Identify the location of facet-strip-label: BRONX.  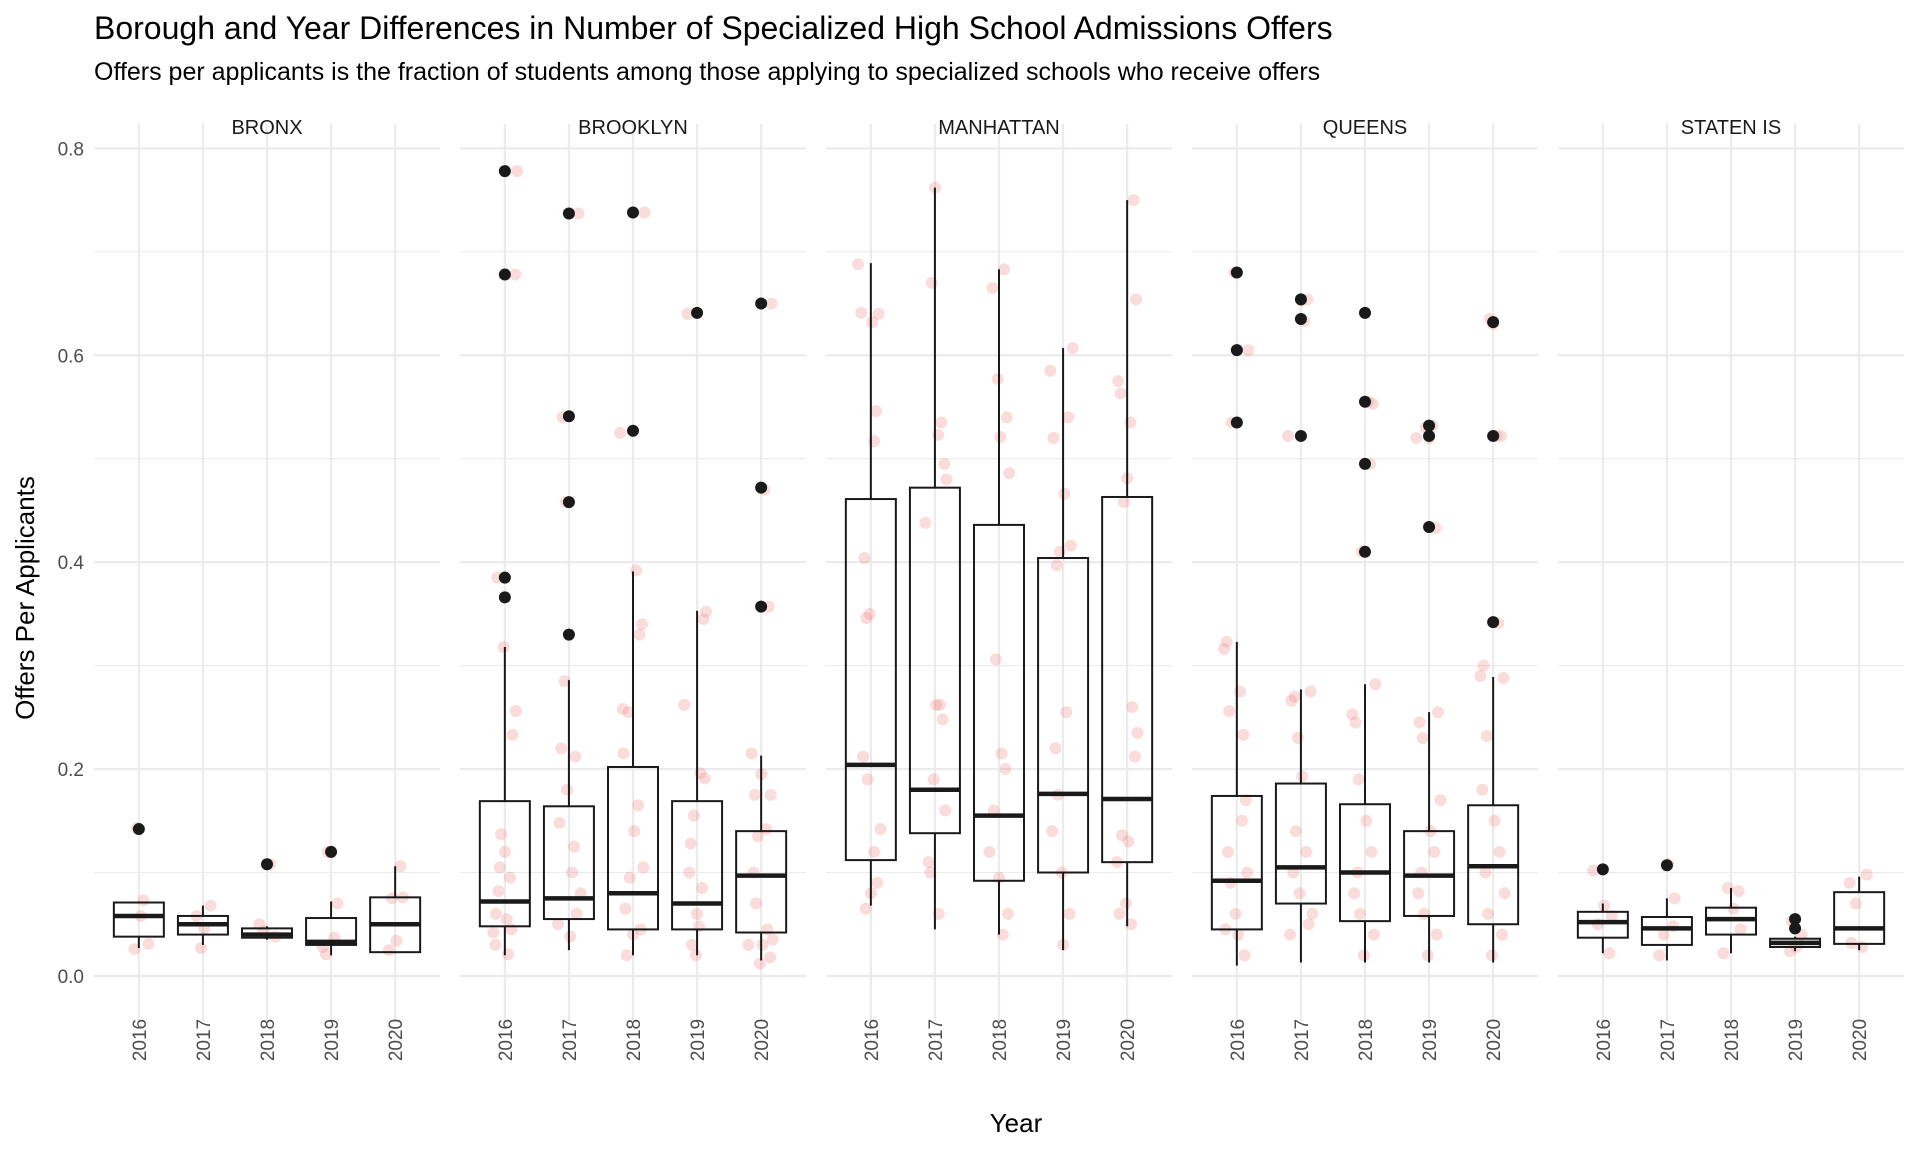
(266, 128).